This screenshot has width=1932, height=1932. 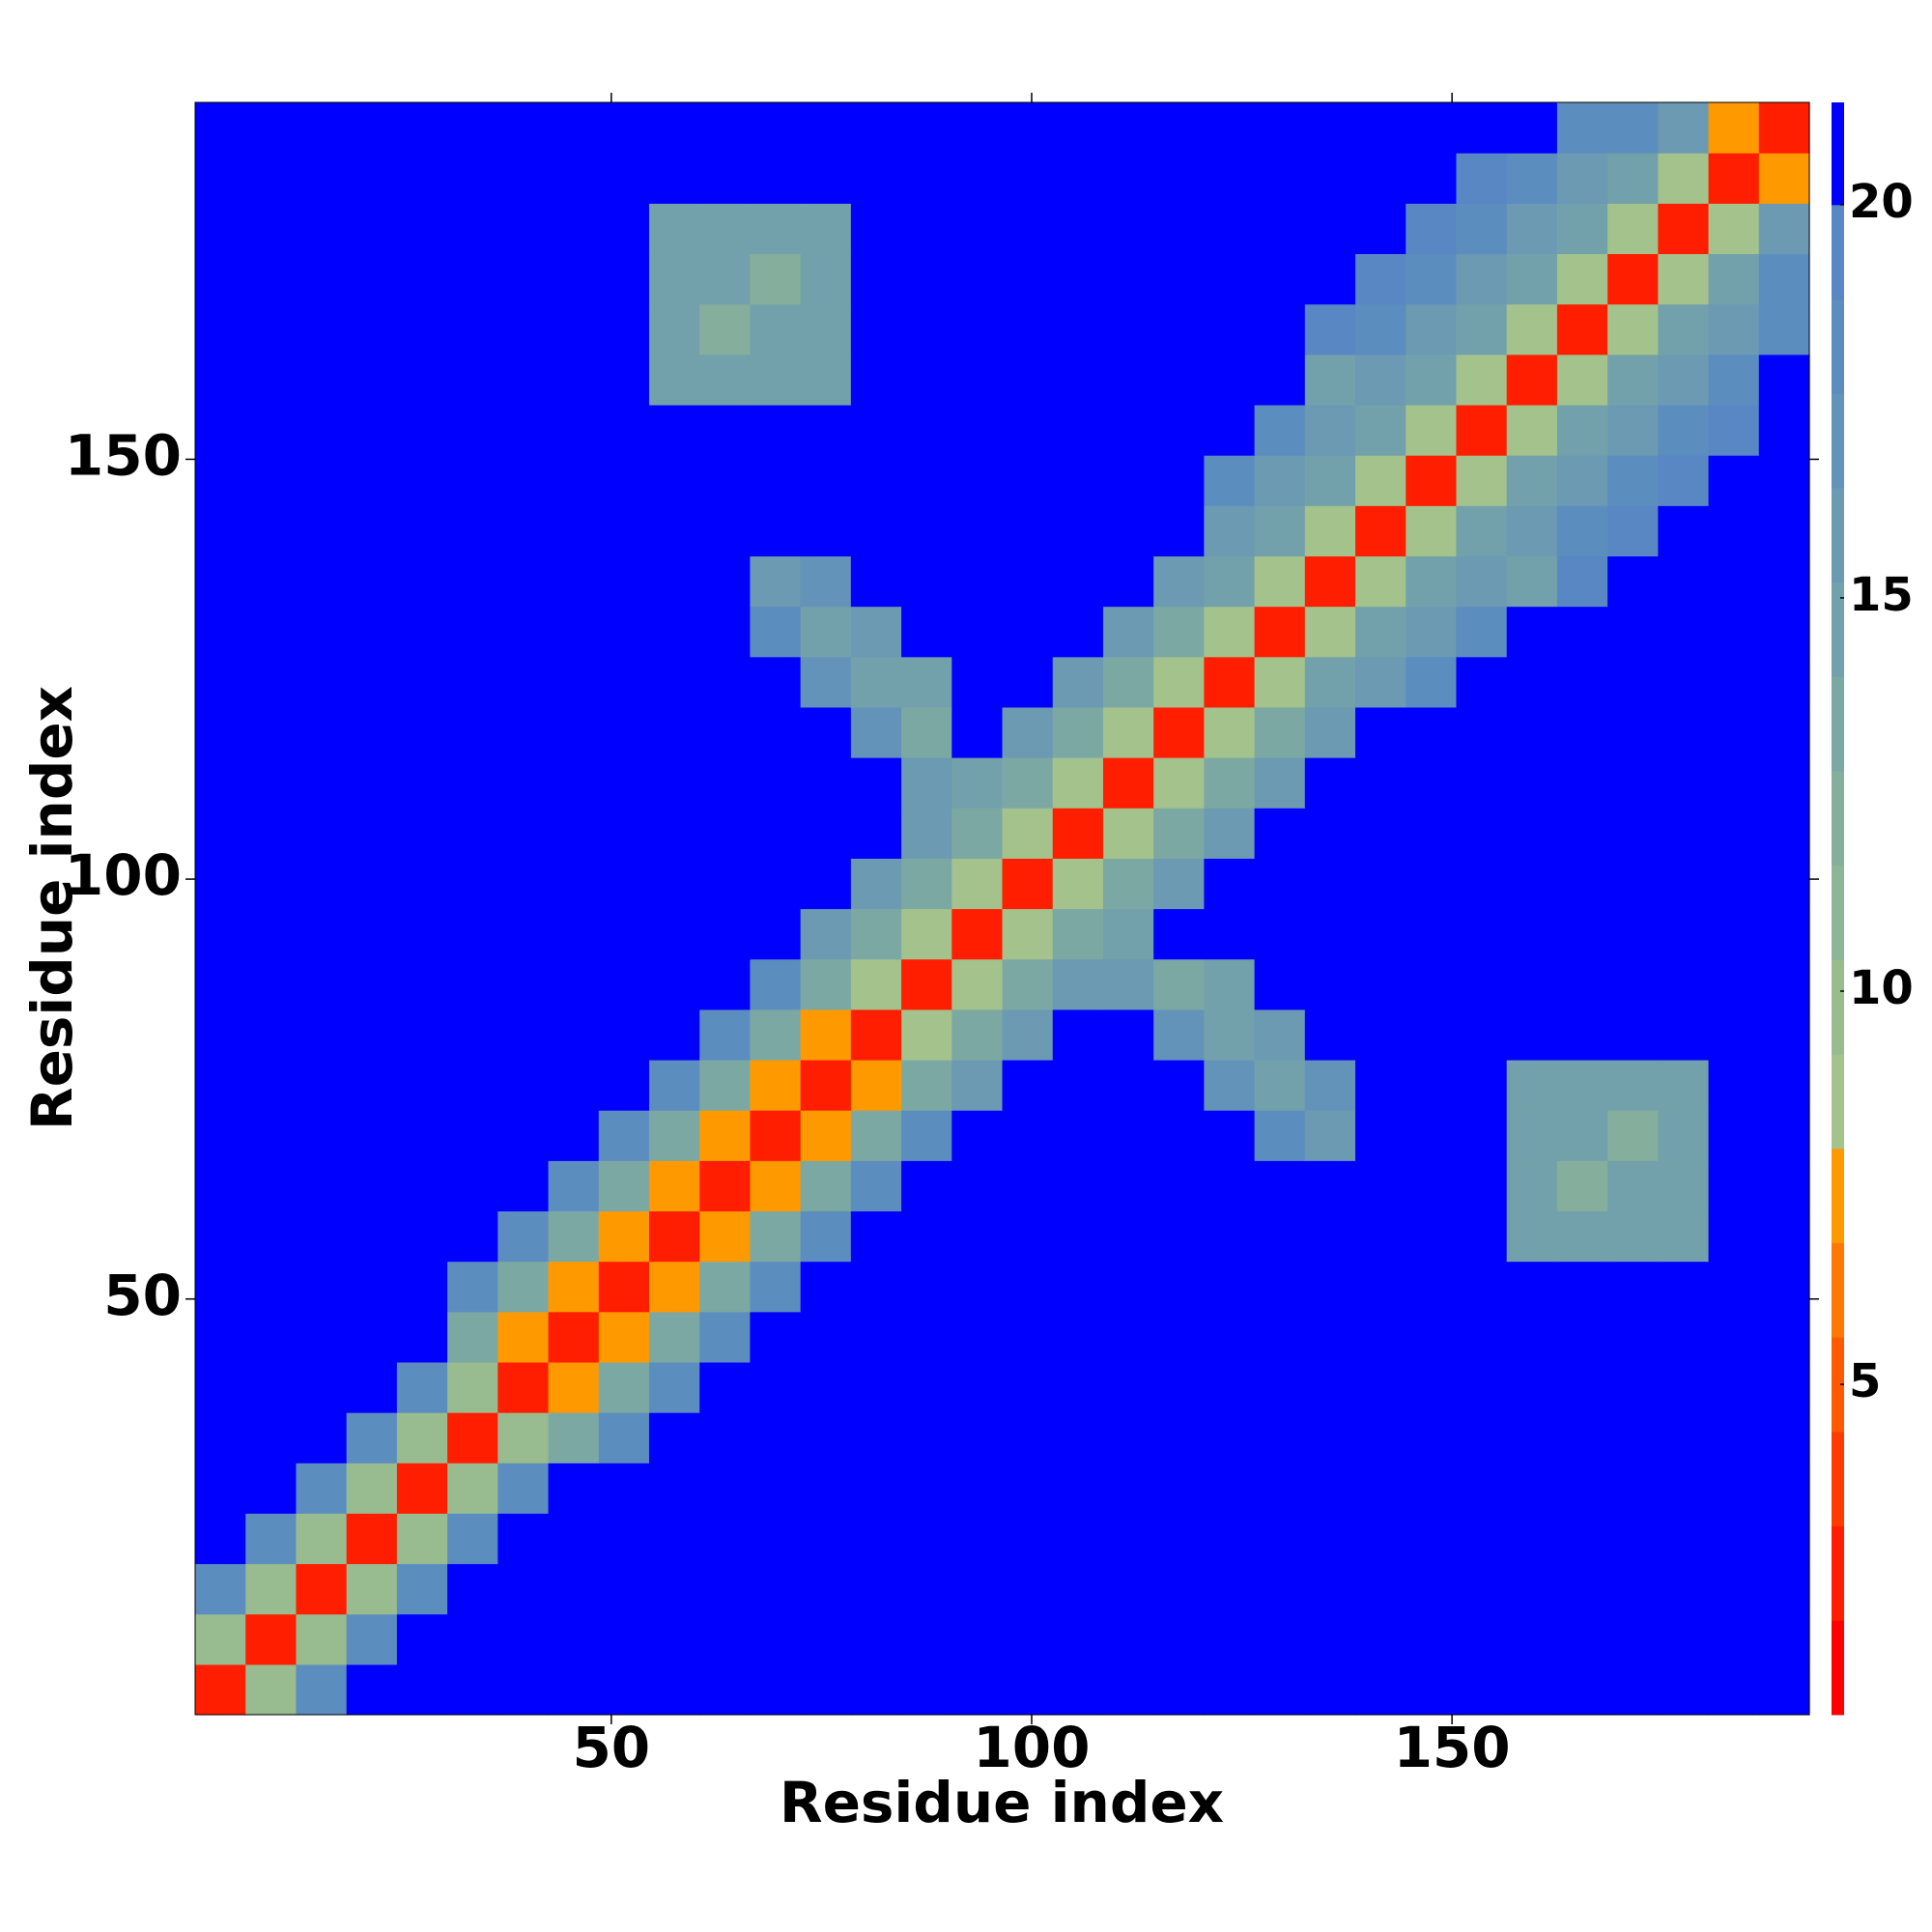 What do you see at coordinates (1031, 1747) in the screenshot?
I see `x-tick-label: 100` at bounding box center [1031, 1747].